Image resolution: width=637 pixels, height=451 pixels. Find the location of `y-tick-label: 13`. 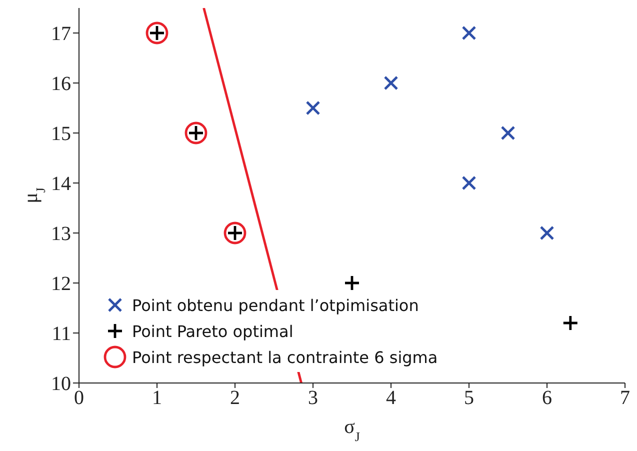

y-tick-label: 13 is located at coordinates (61, 234).